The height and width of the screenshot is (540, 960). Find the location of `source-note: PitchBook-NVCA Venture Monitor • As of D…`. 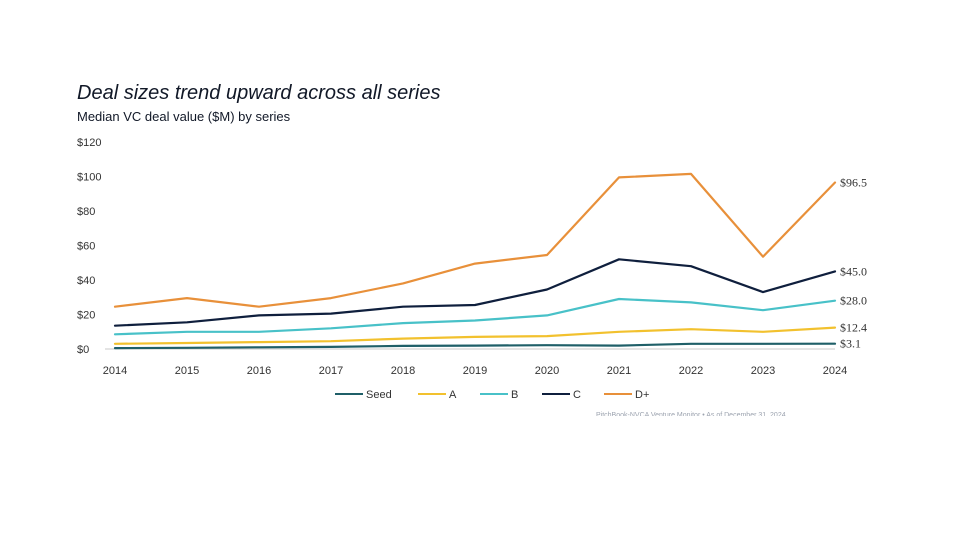

source-note: PitchBook-NVCA Venture Monitor • As of D… is located at coordinates (691, 414).